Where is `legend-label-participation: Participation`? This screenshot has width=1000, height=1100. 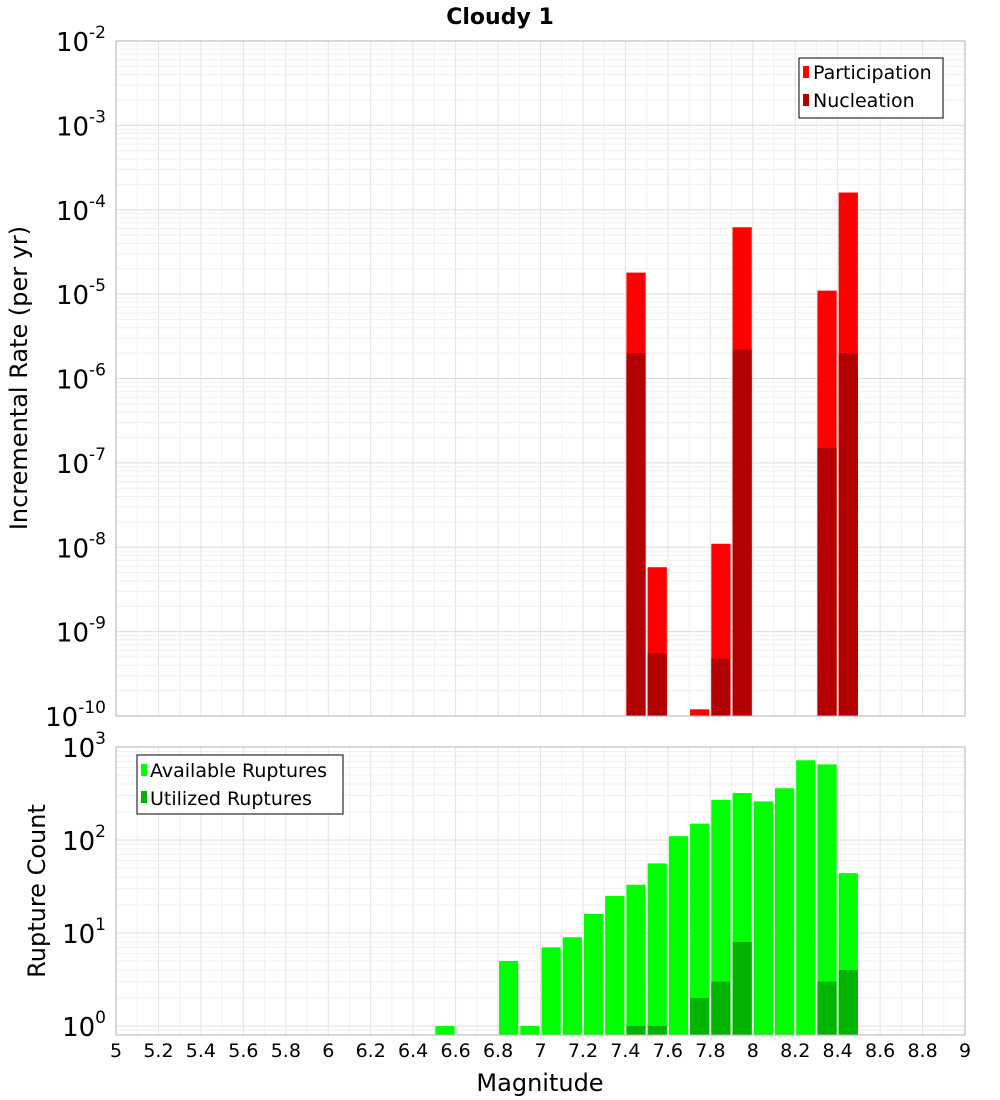 legend-label-participation: Participation is located at coordinates (872, 73).